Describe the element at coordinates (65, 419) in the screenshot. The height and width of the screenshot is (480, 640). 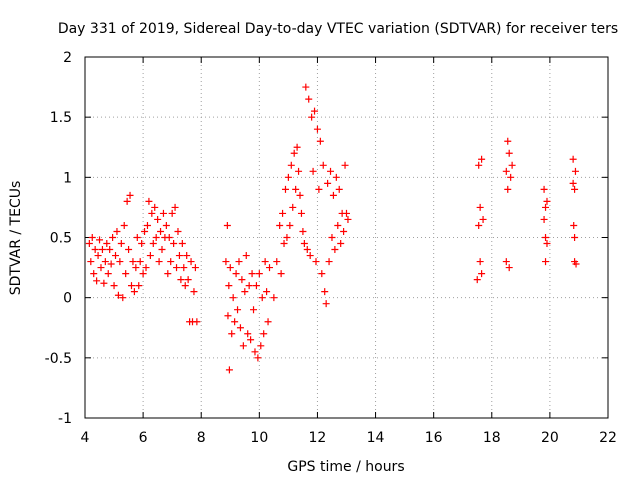
I see `y-tick-label: -1` at that location.